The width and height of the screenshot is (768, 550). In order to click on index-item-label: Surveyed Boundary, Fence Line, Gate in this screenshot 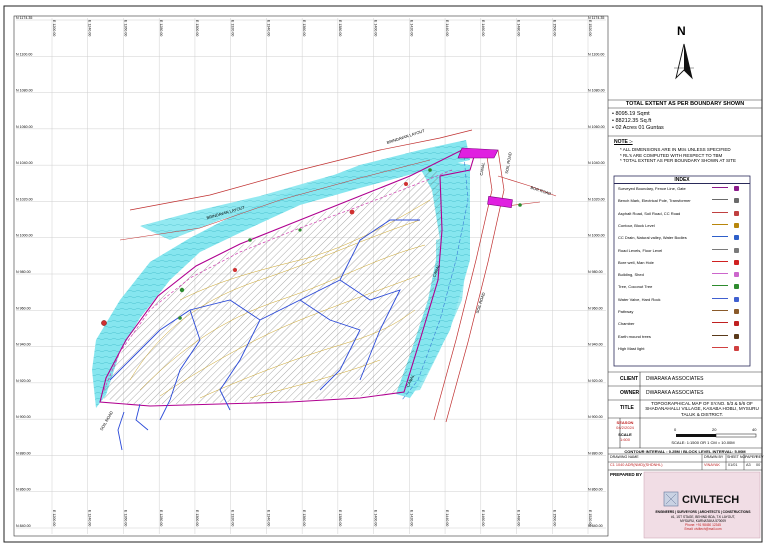, I will do `click(652, 188)`.